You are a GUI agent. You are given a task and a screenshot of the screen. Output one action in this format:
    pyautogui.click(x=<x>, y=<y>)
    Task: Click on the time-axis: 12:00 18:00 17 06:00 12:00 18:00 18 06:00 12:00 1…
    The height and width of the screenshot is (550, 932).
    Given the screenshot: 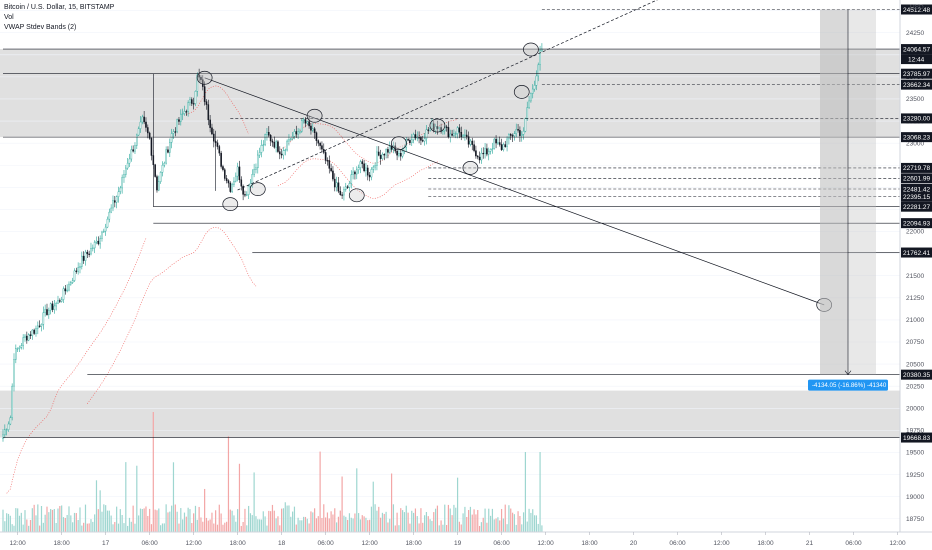 What is the action you would take?
    pyautogui.click(x=458, y=539)
    